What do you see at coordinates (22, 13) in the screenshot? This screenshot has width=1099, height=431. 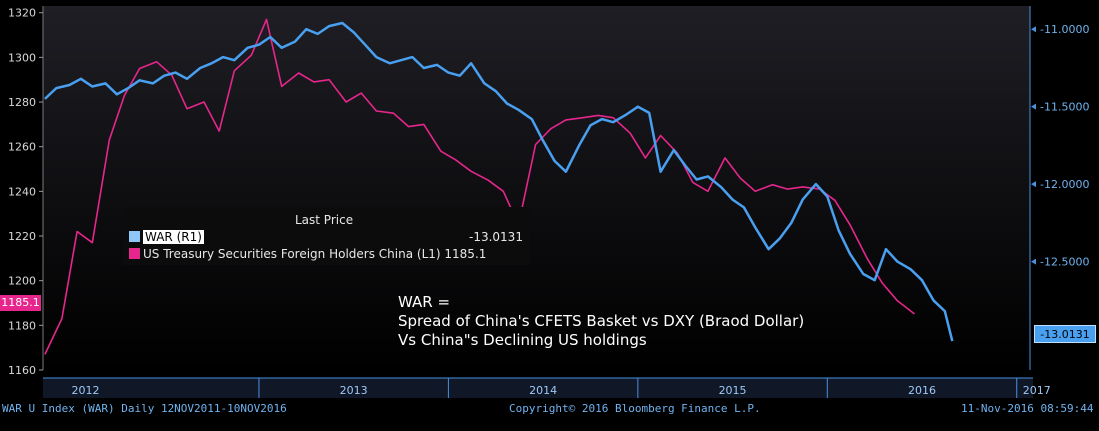 I see `left-tick-label: 1320` at bounding box center [22, 13].